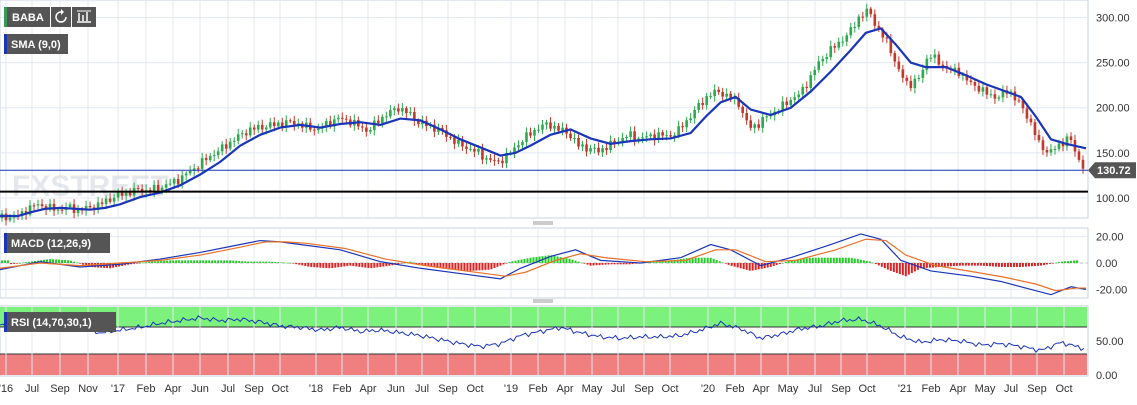 The image size is (1137, 405). What do you see at coordinates (61, 17) in the screenshot?
I see `refresh-icon` at bounding box center [61, 17].